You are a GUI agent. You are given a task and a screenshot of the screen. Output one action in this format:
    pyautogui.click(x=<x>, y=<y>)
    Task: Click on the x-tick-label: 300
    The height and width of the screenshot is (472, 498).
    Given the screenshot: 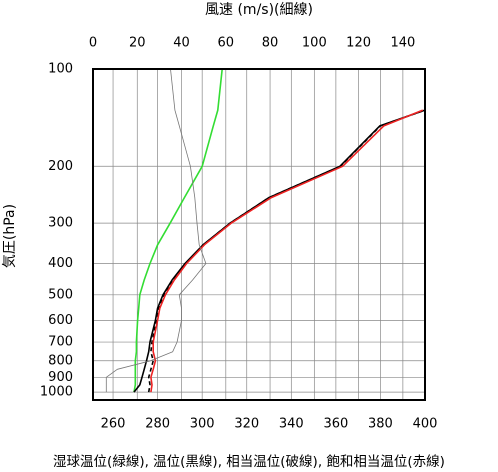 What is the action you would take?
    pyautogui.click(x=202, y=424)
    